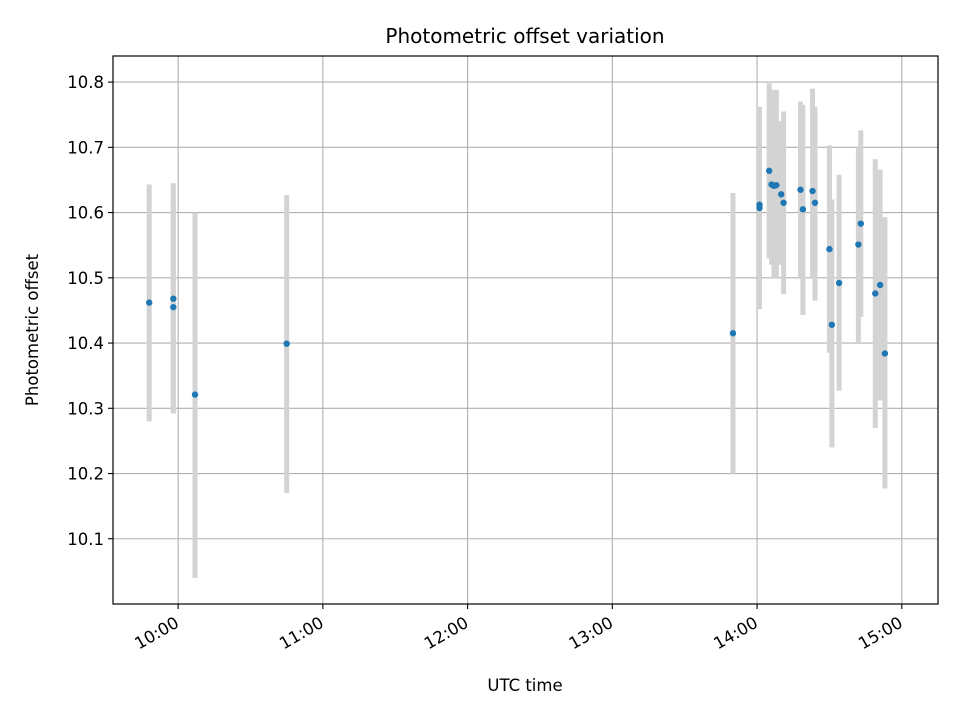 Image resolution: width=960 pixels, height=720 pixels. Describe the element at coordinates (85, 474) in the screenshot. I see `y-tick-label: 10.2` at that location.